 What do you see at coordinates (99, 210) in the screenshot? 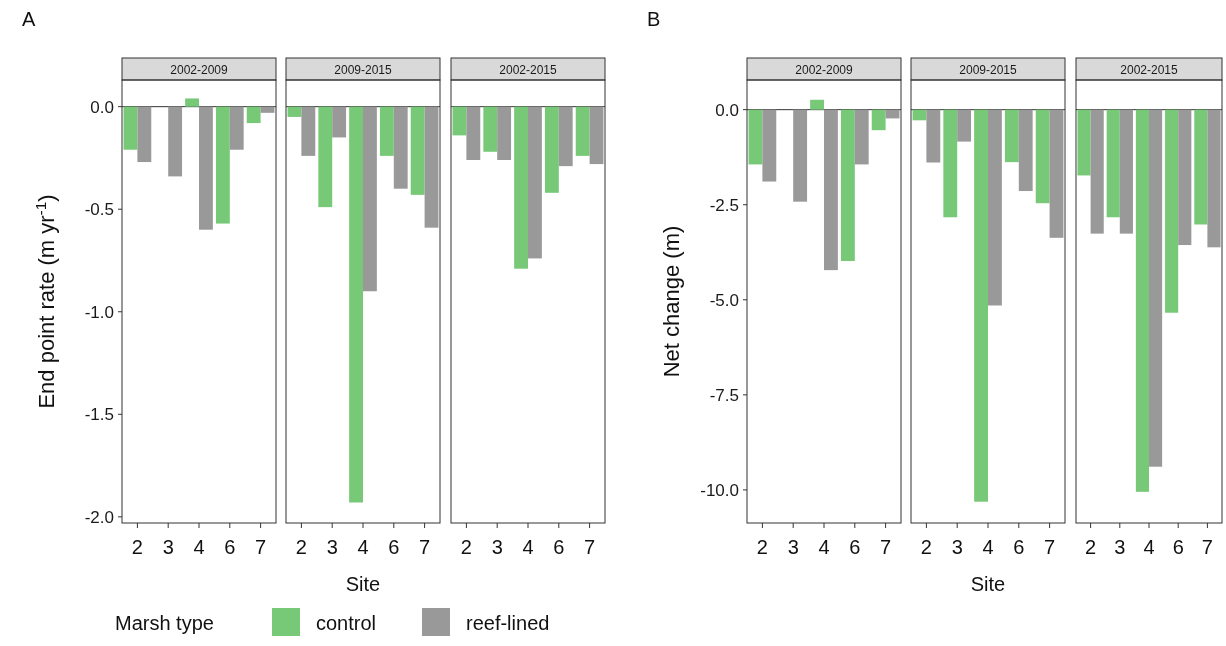
I see `y-tick-label: -0.5` at bounding box center [99, 210].